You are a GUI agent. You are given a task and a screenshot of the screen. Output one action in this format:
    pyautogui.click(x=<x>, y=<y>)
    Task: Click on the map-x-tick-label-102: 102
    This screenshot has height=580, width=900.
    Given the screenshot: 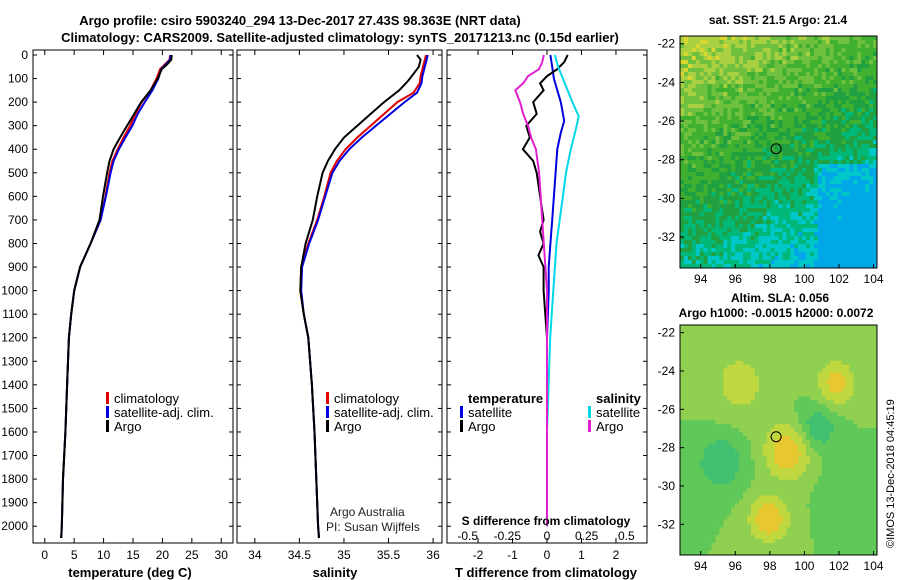 What is the action you would take?
    pyautogui.click(x=839, y=279)
    